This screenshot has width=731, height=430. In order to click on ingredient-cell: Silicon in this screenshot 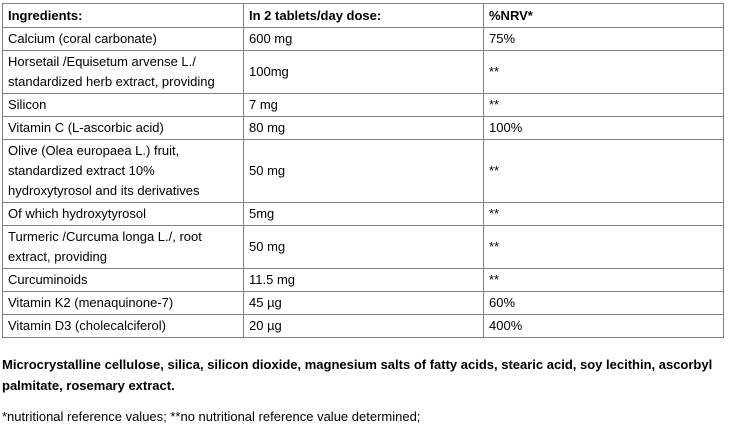, I will do `click(123, 105)`.